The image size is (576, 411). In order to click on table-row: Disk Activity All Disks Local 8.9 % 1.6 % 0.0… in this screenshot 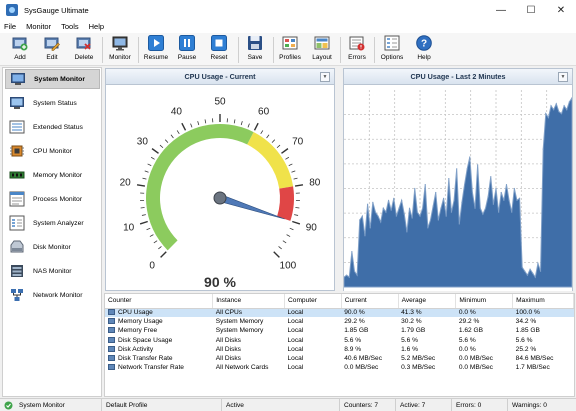, I will do `click(339, 349)`.